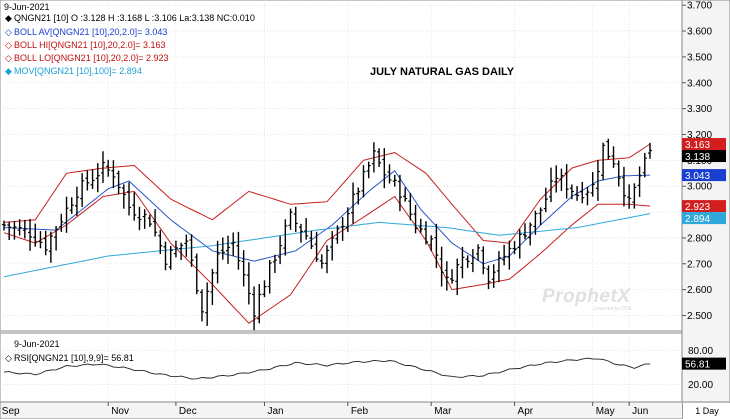 This screenshot has height=419, width=730. Describe the element at coordinates (697, 207) in the screenshot. I see `last-value-label: 2.923` at that location.